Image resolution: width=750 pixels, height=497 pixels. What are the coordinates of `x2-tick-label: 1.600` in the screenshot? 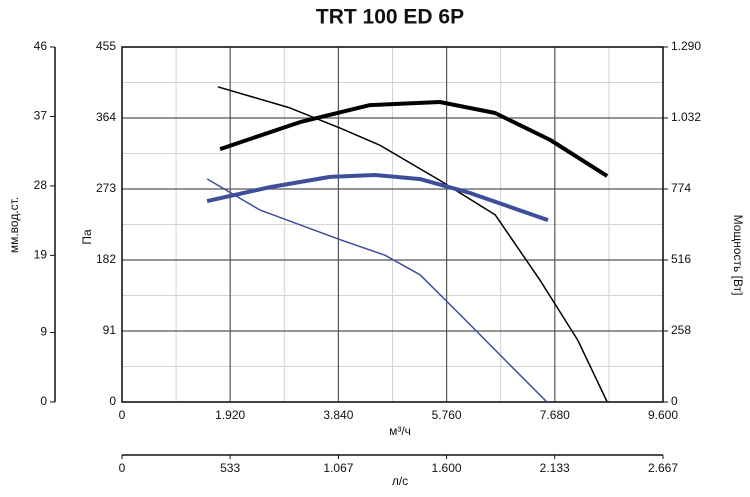 It's located at (447, 468).